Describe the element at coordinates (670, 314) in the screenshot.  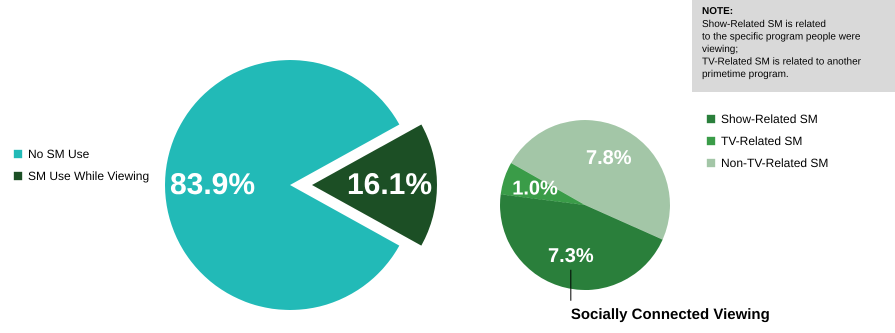
I see `text: Socially Connected Viewing` at that location.